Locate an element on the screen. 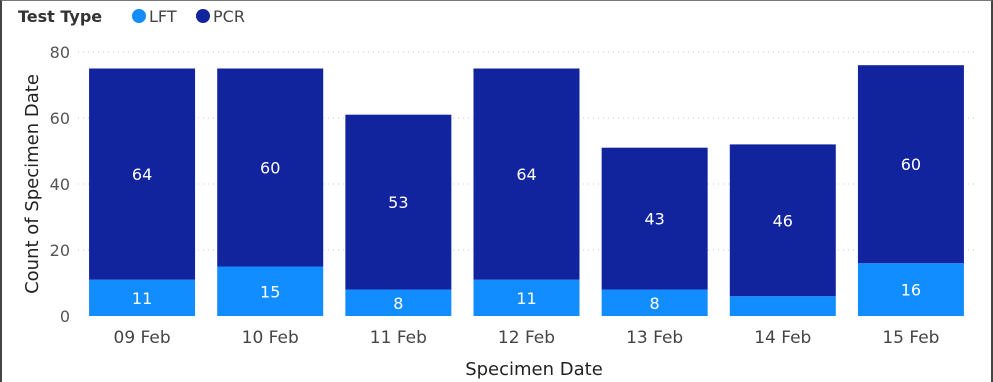  legend-marker-pcr is located at coordinates (203, 16).